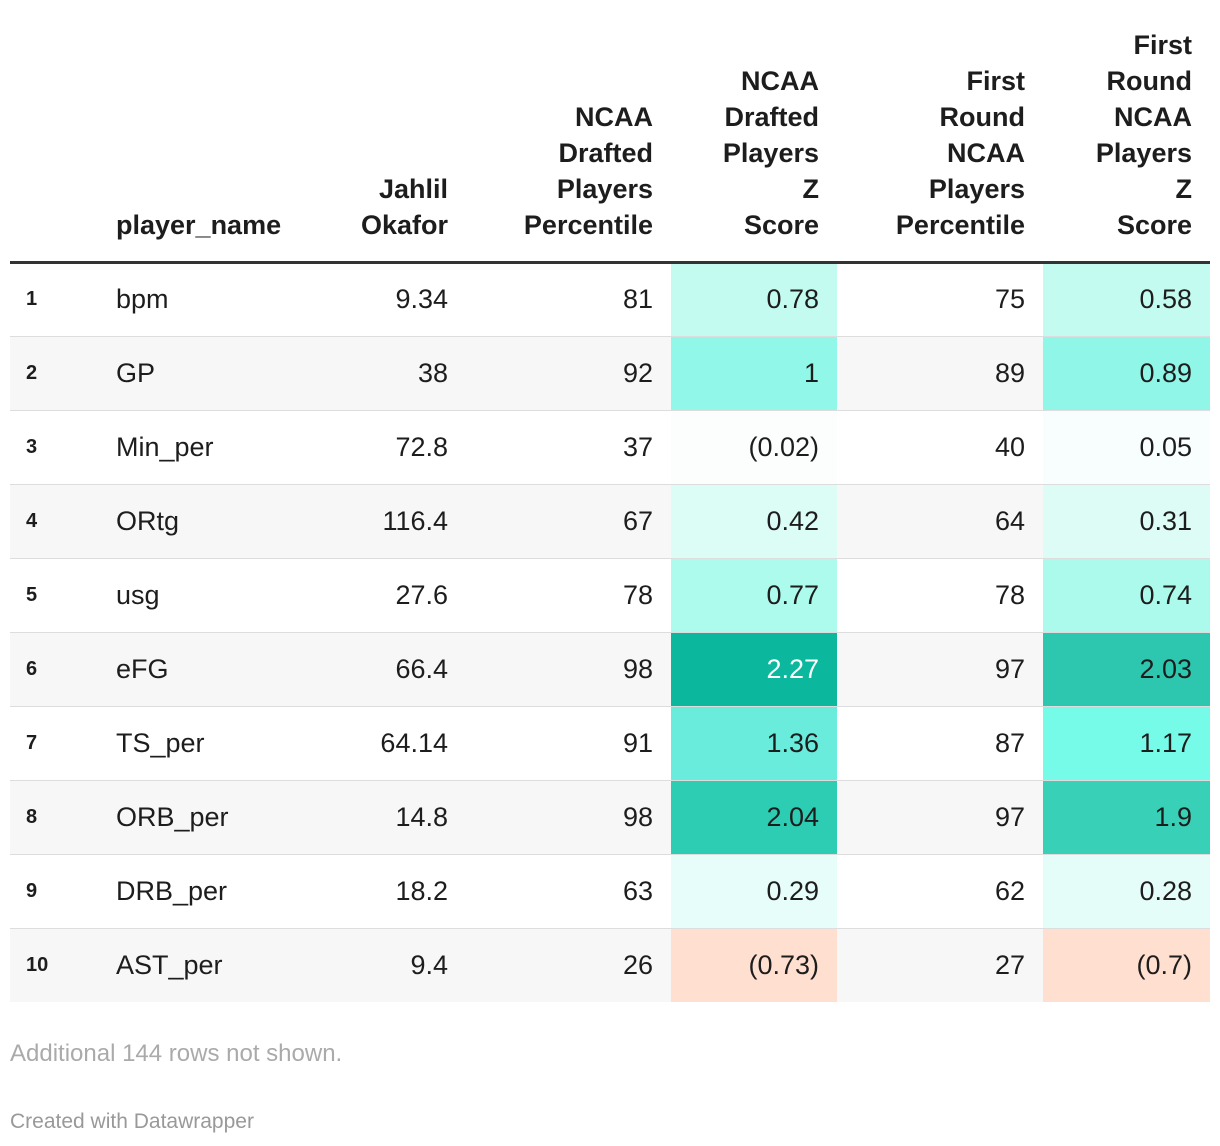 The width and height of the screenshot is (1220, 1146). I want to click on table-row: 10 AST_per 9.4 26 (0.73) 27 (0.7), so click(610, 965).